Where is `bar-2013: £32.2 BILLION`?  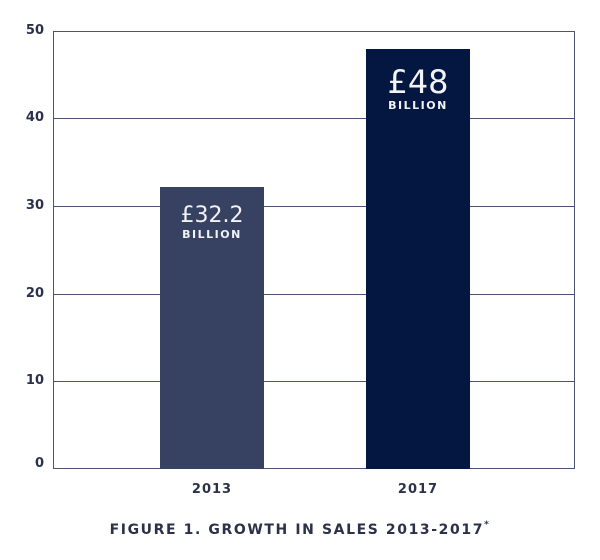
bar-2013: £32.2 BILLION is located at coordinates (212, 328).